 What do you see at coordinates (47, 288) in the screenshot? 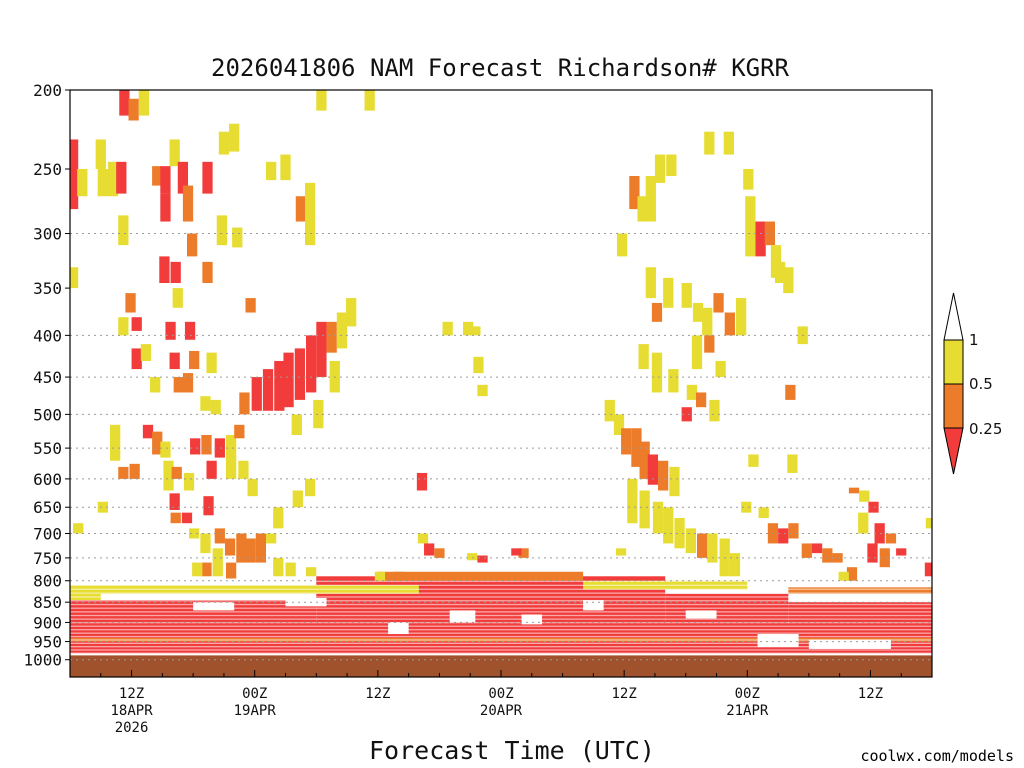
I see `y-tick-label: 350` at bounding box center [47, 288].